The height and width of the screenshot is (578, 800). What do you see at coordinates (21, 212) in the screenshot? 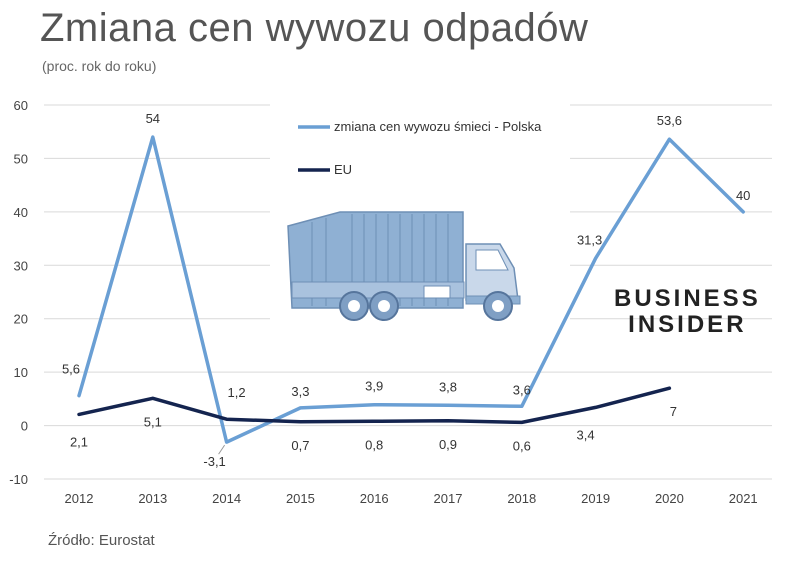
I see `y-tick-label: 40` at bounding box center [21, 212].